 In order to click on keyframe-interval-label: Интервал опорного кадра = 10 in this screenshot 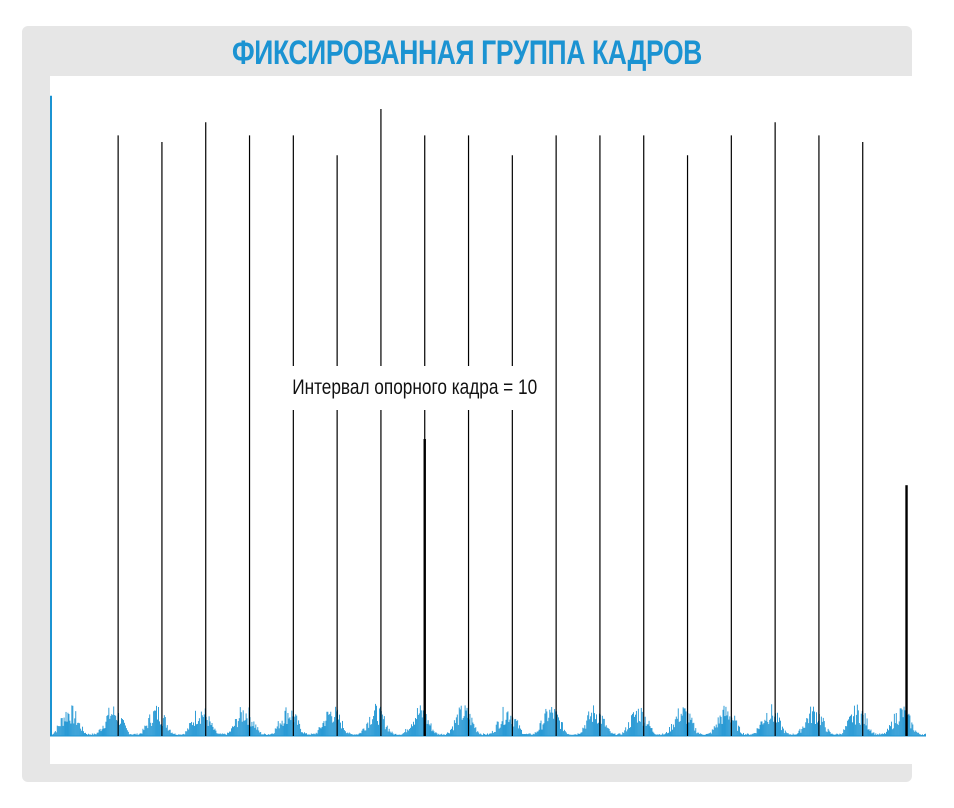, I will do `click(413, 388)`.